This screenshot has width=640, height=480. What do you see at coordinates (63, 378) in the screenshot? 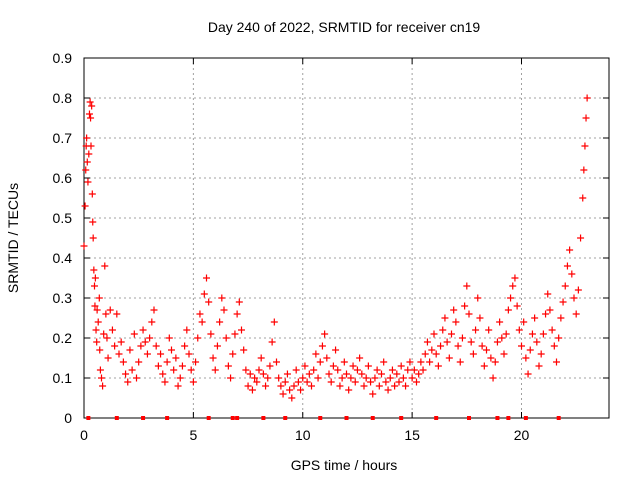
I see `y-tick-label: 0.1` at bounding box center [63, 378].